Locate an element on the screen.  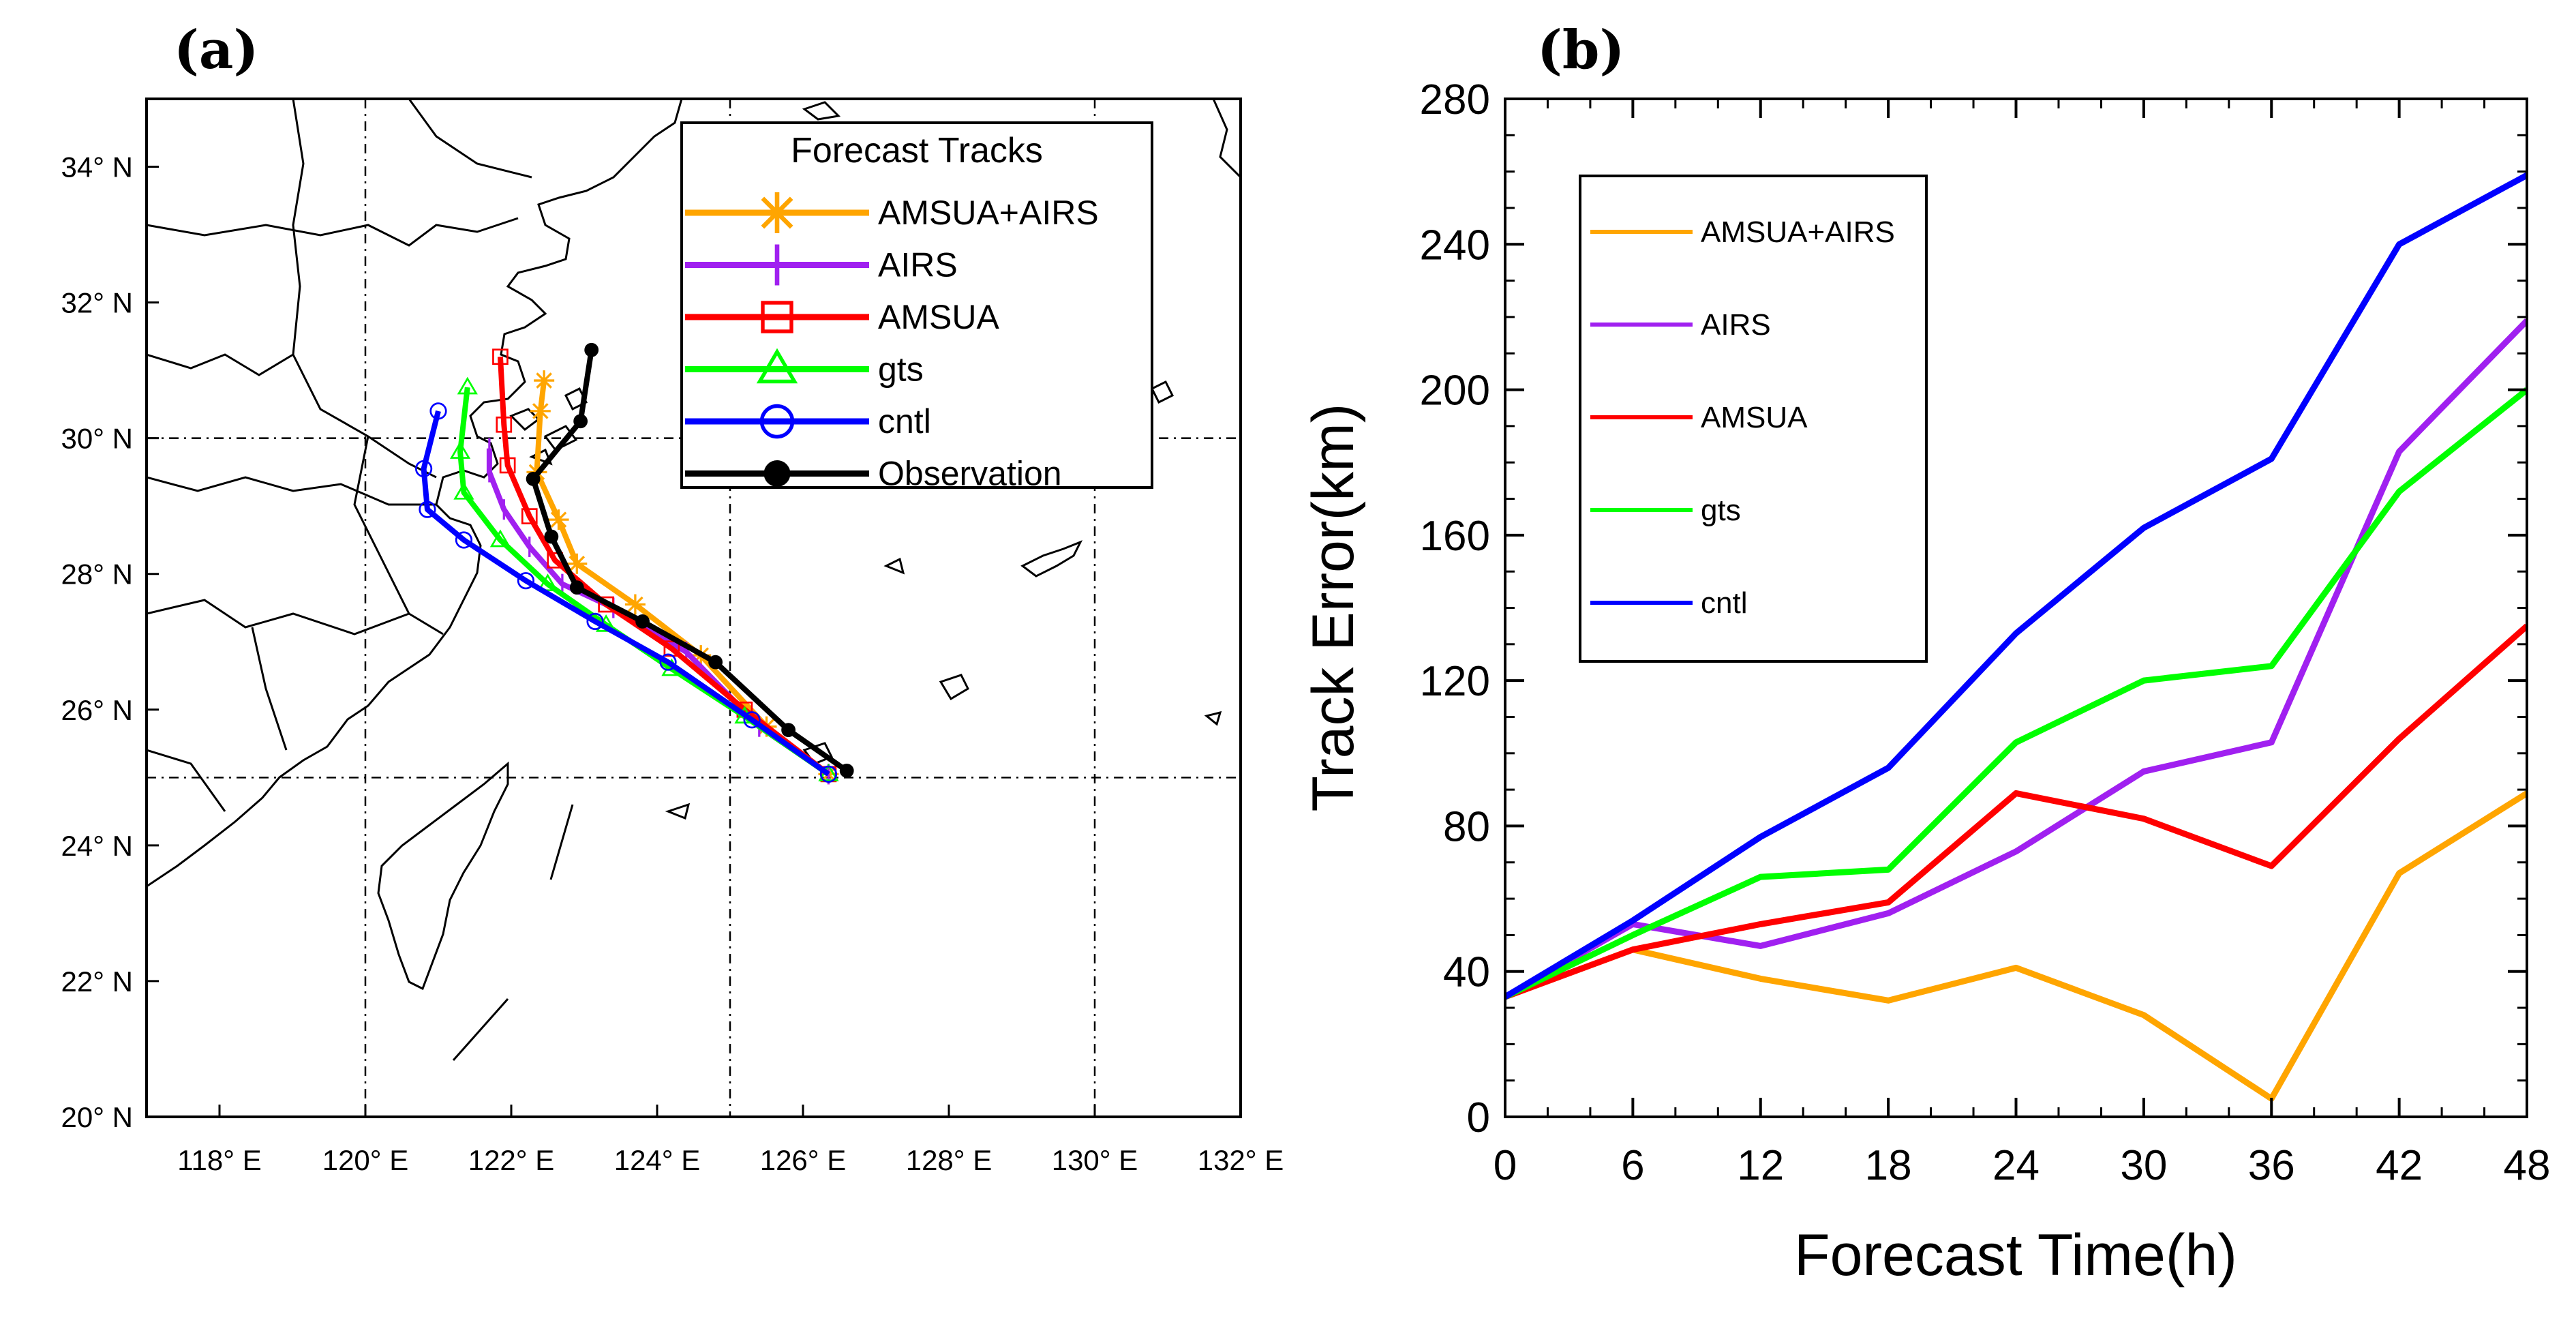
panel-b-label: (b) is located at coordinates (1580, 50).